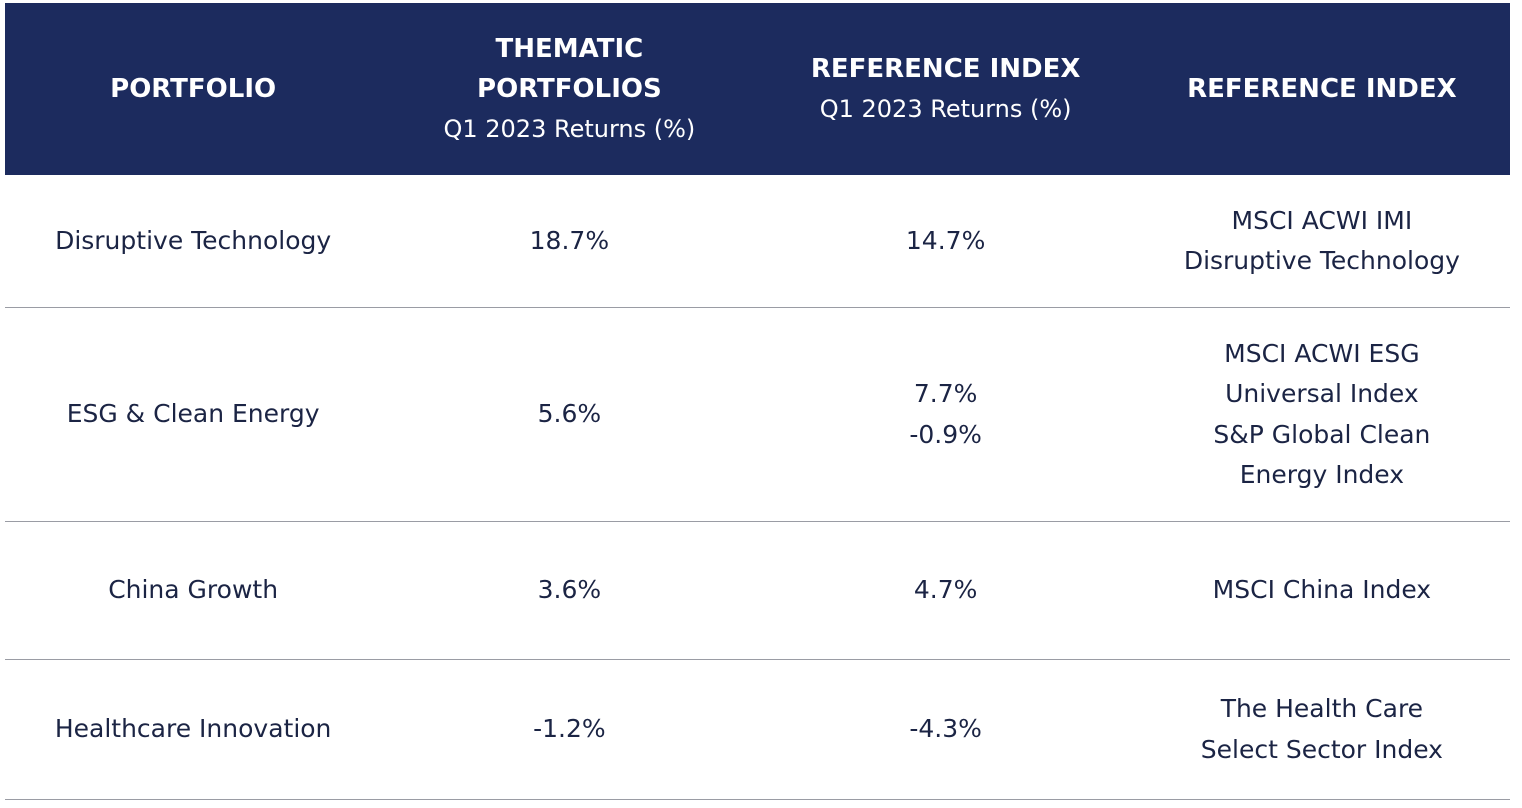  I want to click on cell-text: -0.9%, so click(945, 434).